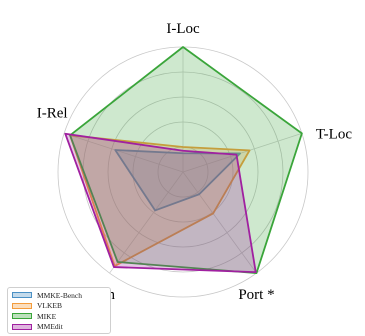  What do you see at coordinates (50, 327) in the screenshot?
I see `legend-label: MMEdit` at bounding box center [50, 327].